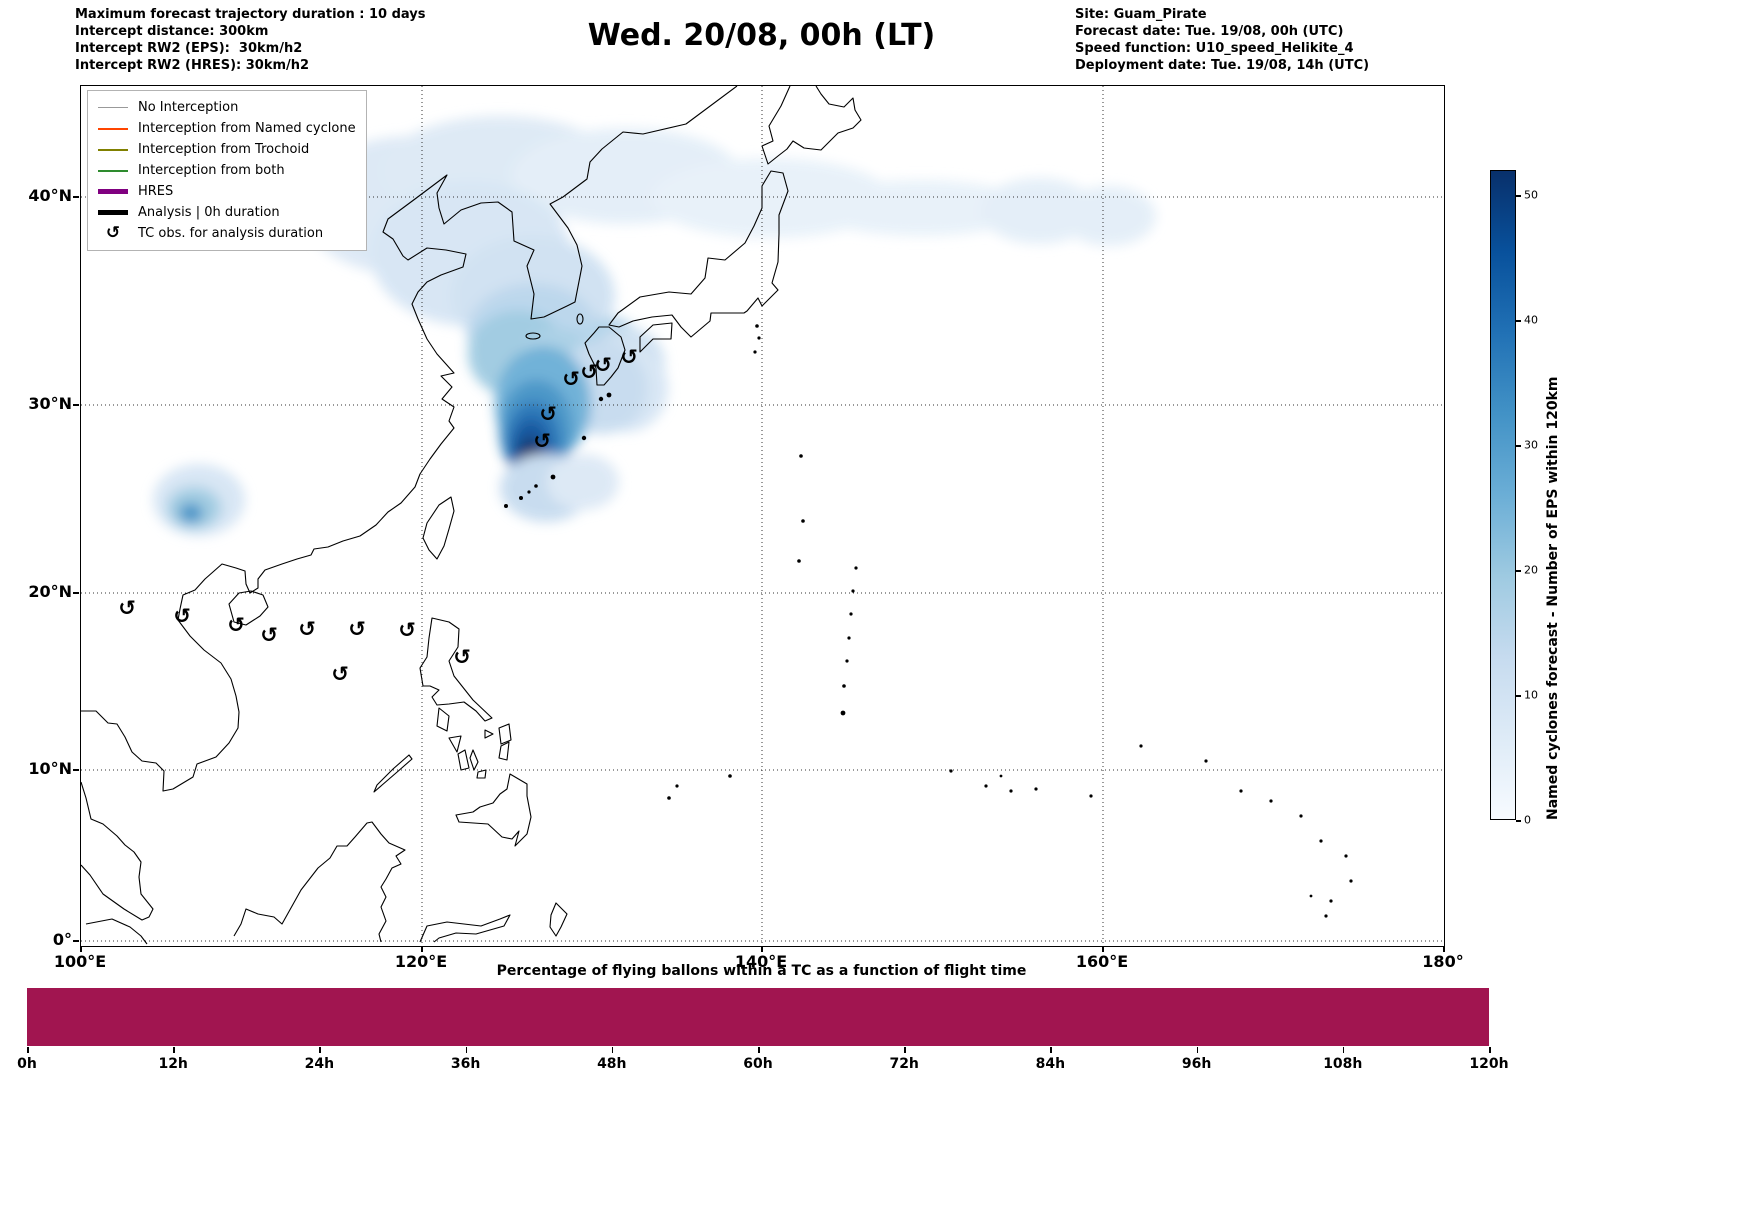  I want to click on colorbar-tick-label: 10, so click(1531, 695).